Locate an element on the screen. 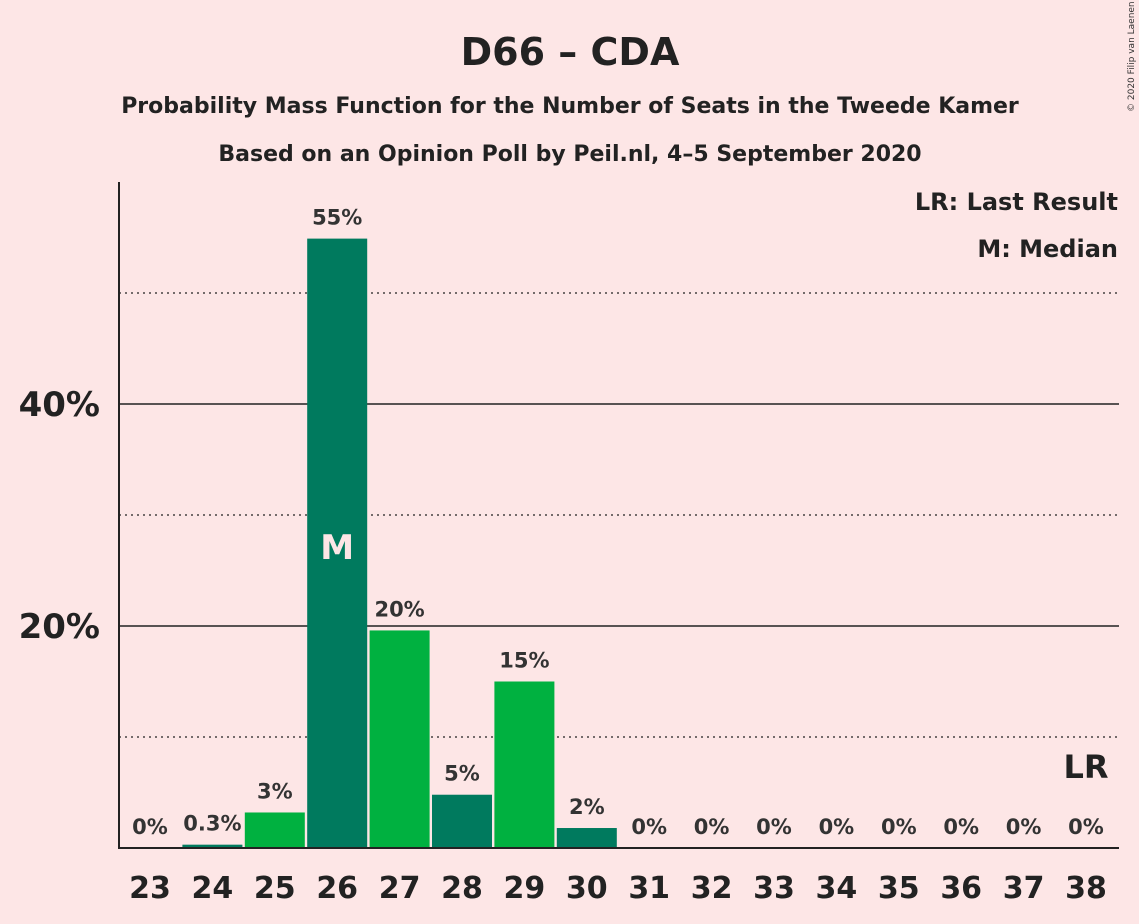  y-tick-label: 40% is located at coordinates (59, 405).